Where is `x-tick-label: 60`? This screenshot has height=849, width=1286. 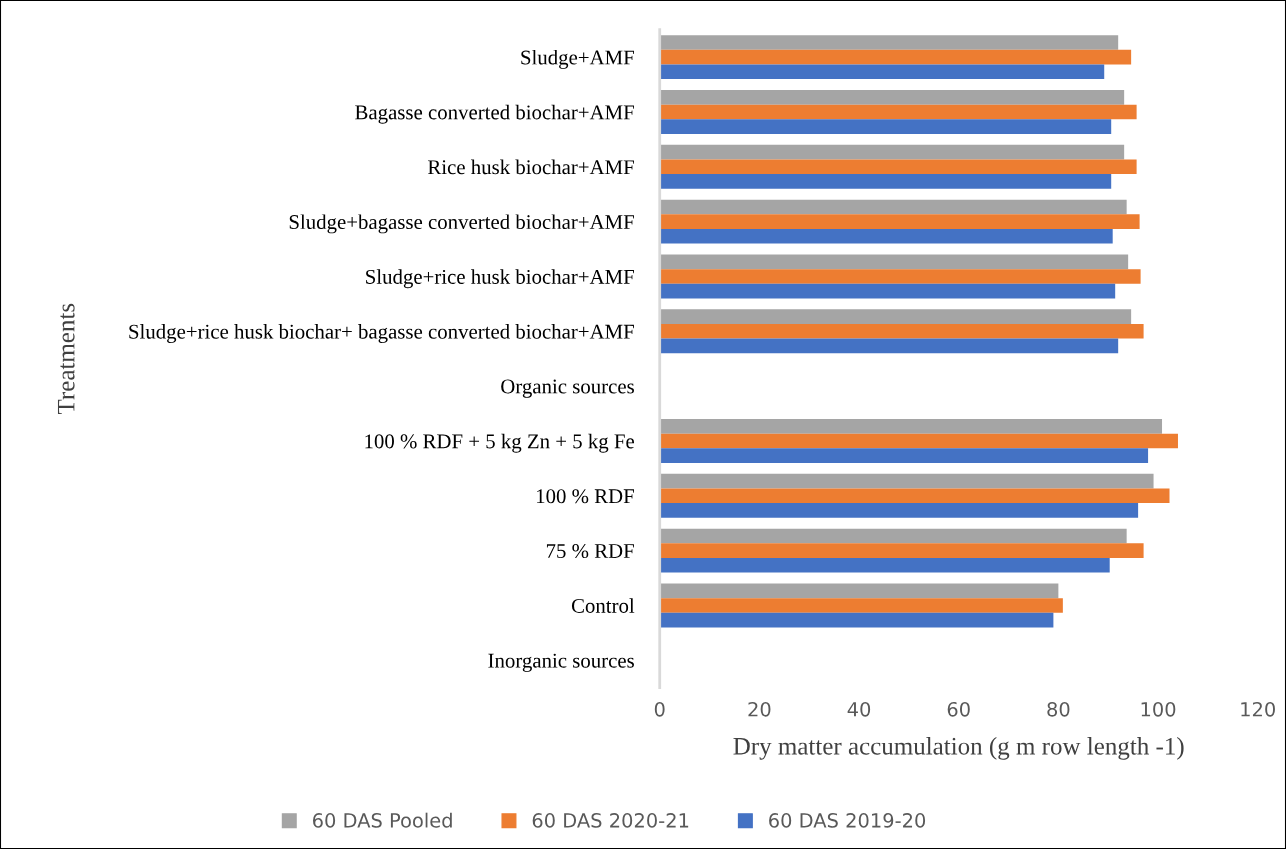 x-tick-label: 60 is located at coordinates (958, 709).